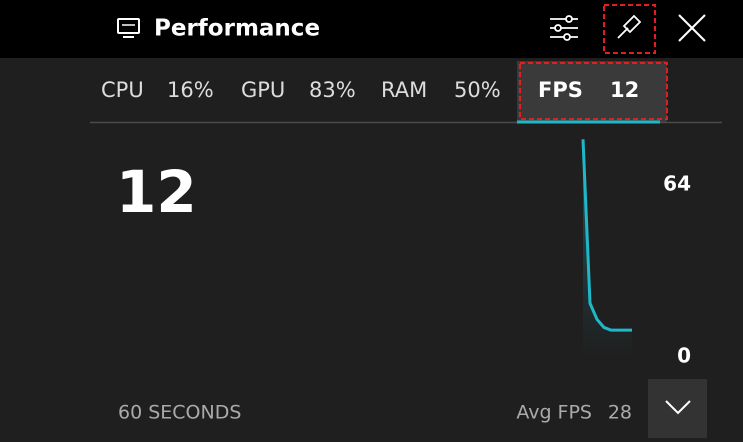  Describe the element at coordinates (692, 28) in the screenshot. I see `close-button` at that location.